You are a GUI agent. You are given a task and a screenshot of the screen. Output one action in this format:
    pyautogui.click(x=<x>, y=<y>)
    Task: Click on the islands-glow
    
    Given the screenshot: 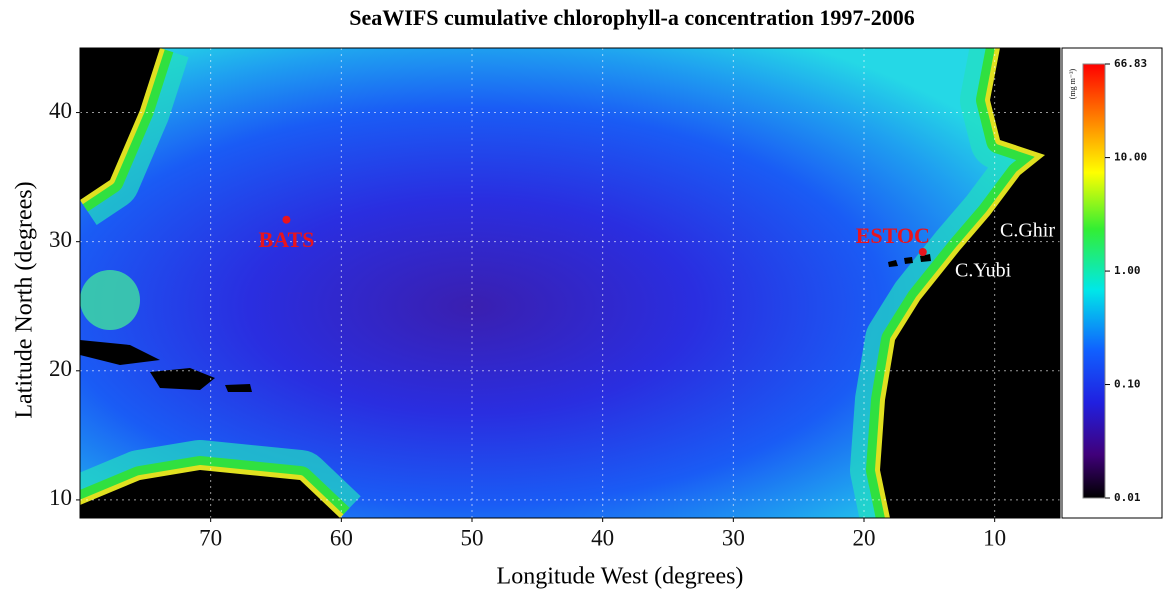 What is the action you would take?
    pyautogui.click(x=110, y=300)
    